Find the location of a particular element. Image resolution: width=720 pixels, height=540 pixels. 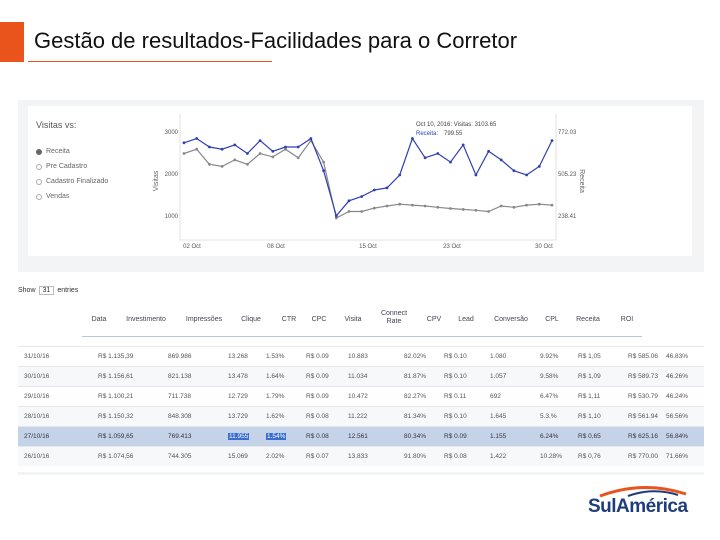

y-tick-label: 3000 is located at coordinates (172, 133).